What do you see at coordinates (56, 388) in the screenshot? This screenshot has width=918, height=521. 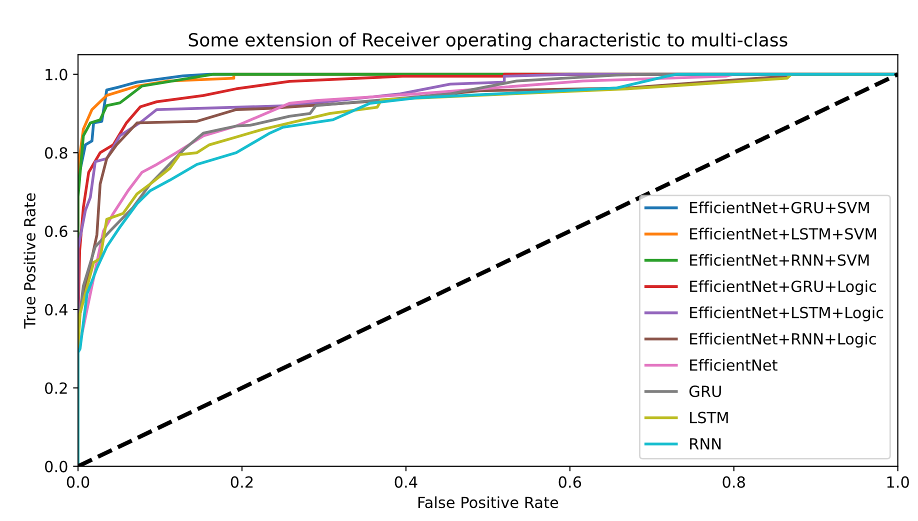 I see `y-tick-label: 0.2` at bounding box center [56, 388].